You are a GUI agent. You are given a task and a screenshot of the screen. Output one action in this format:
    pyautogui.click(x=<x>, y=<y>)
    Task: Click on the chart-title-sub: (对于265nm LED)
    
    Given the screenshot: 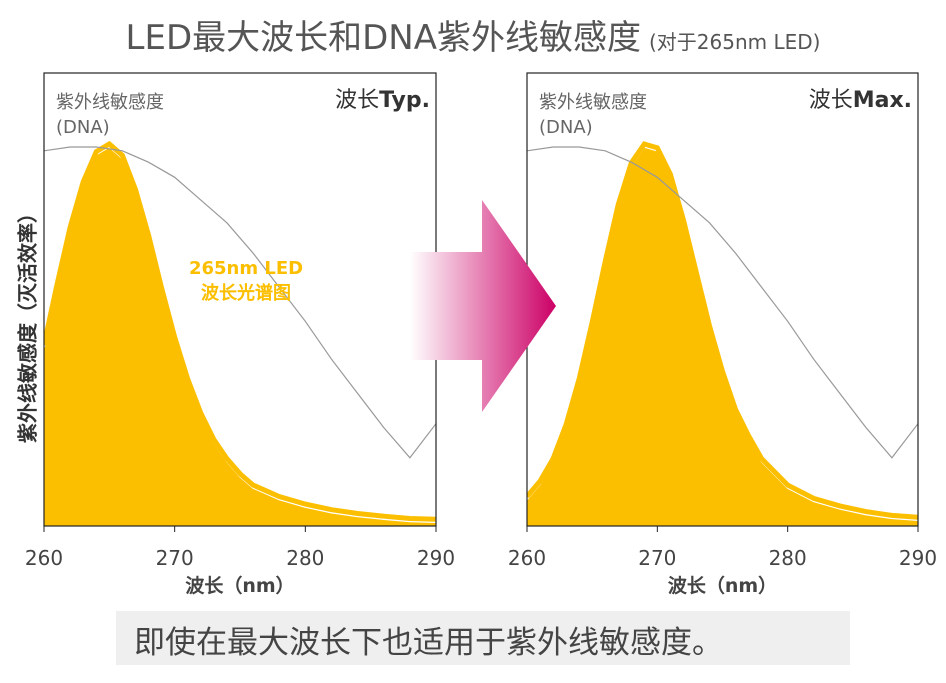 What is the action you would take?
    pyautogui.click(x=735, y=42)
    